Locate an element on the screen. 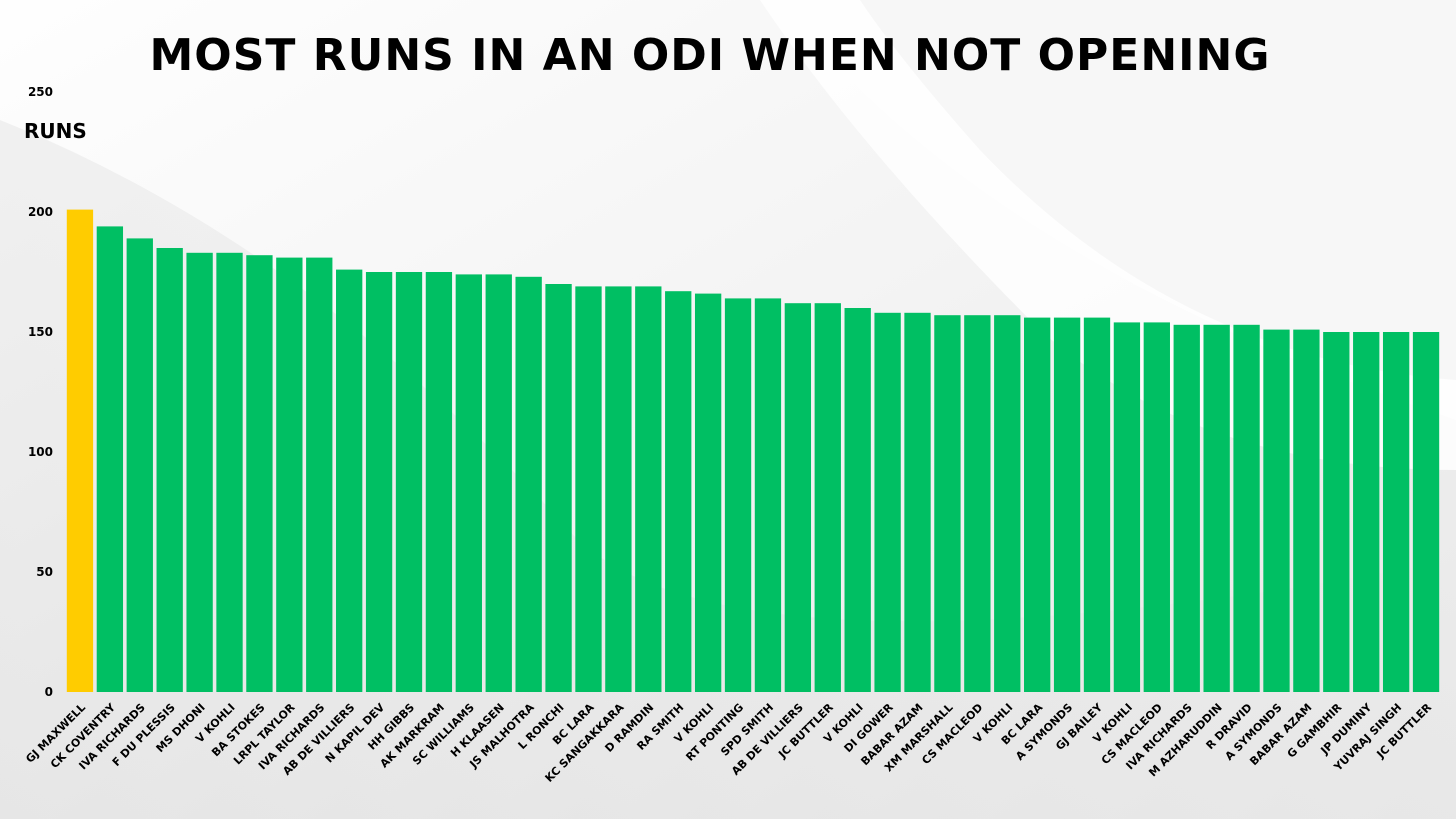 The width and height of the screenshot is (1456, 819). y-axis-label: RUNS is located at coordinates (55, 131).